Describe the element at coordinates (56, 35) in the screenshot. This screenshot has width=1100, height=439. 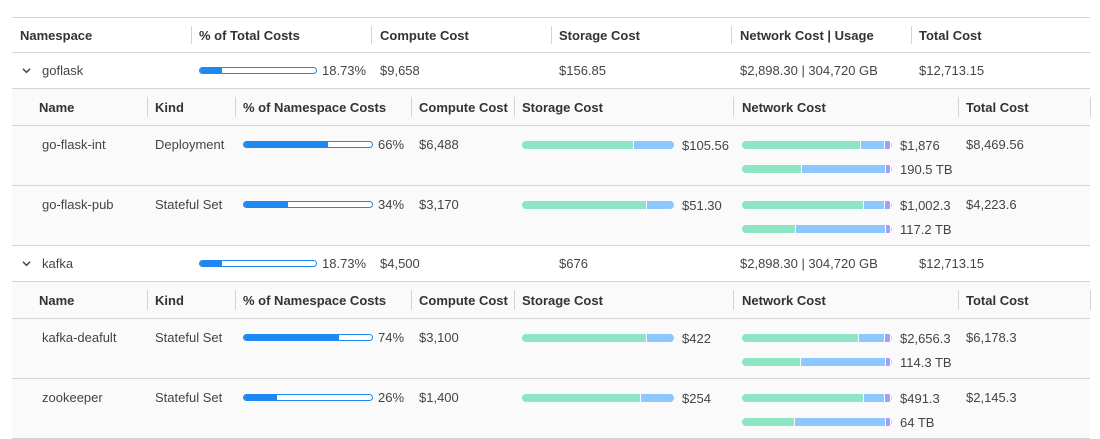
I see `col-namespace: Namespace` at that location.